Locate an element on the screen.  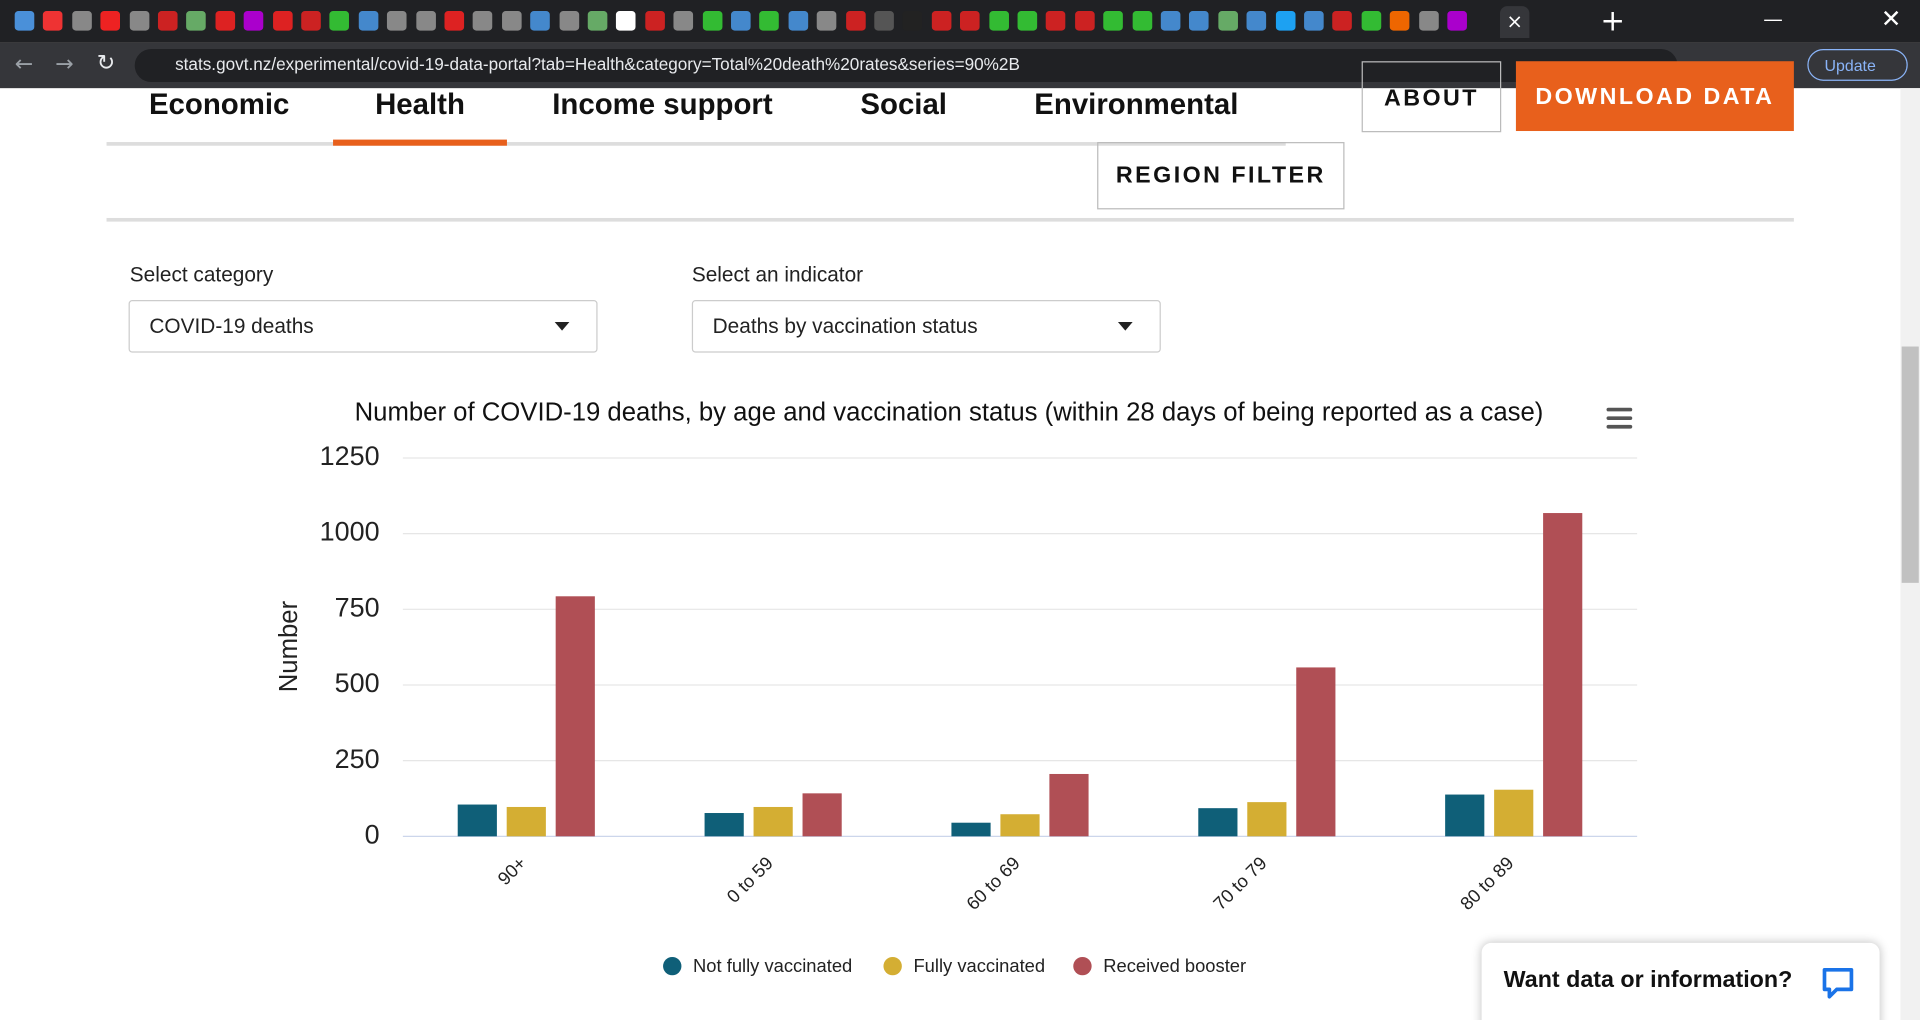
chat-bubble is located at coordinates (1838, 983).